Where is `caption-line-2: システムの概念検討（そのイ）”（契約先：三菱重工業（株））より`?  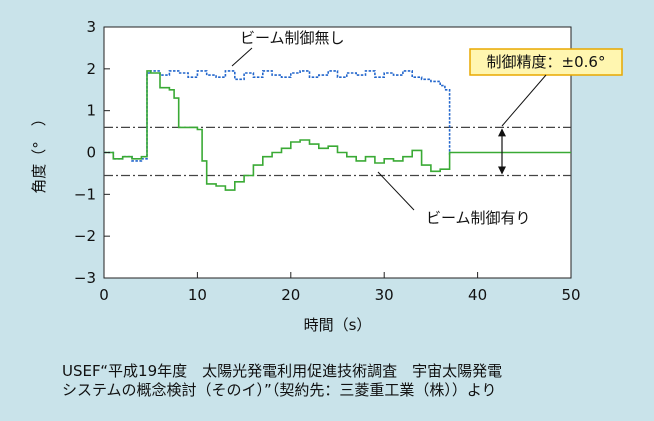
caption-line-2: システムの概念検討（そのイ）”（契約先：三菱重工業（株））より is located at coordinates (279, 390).